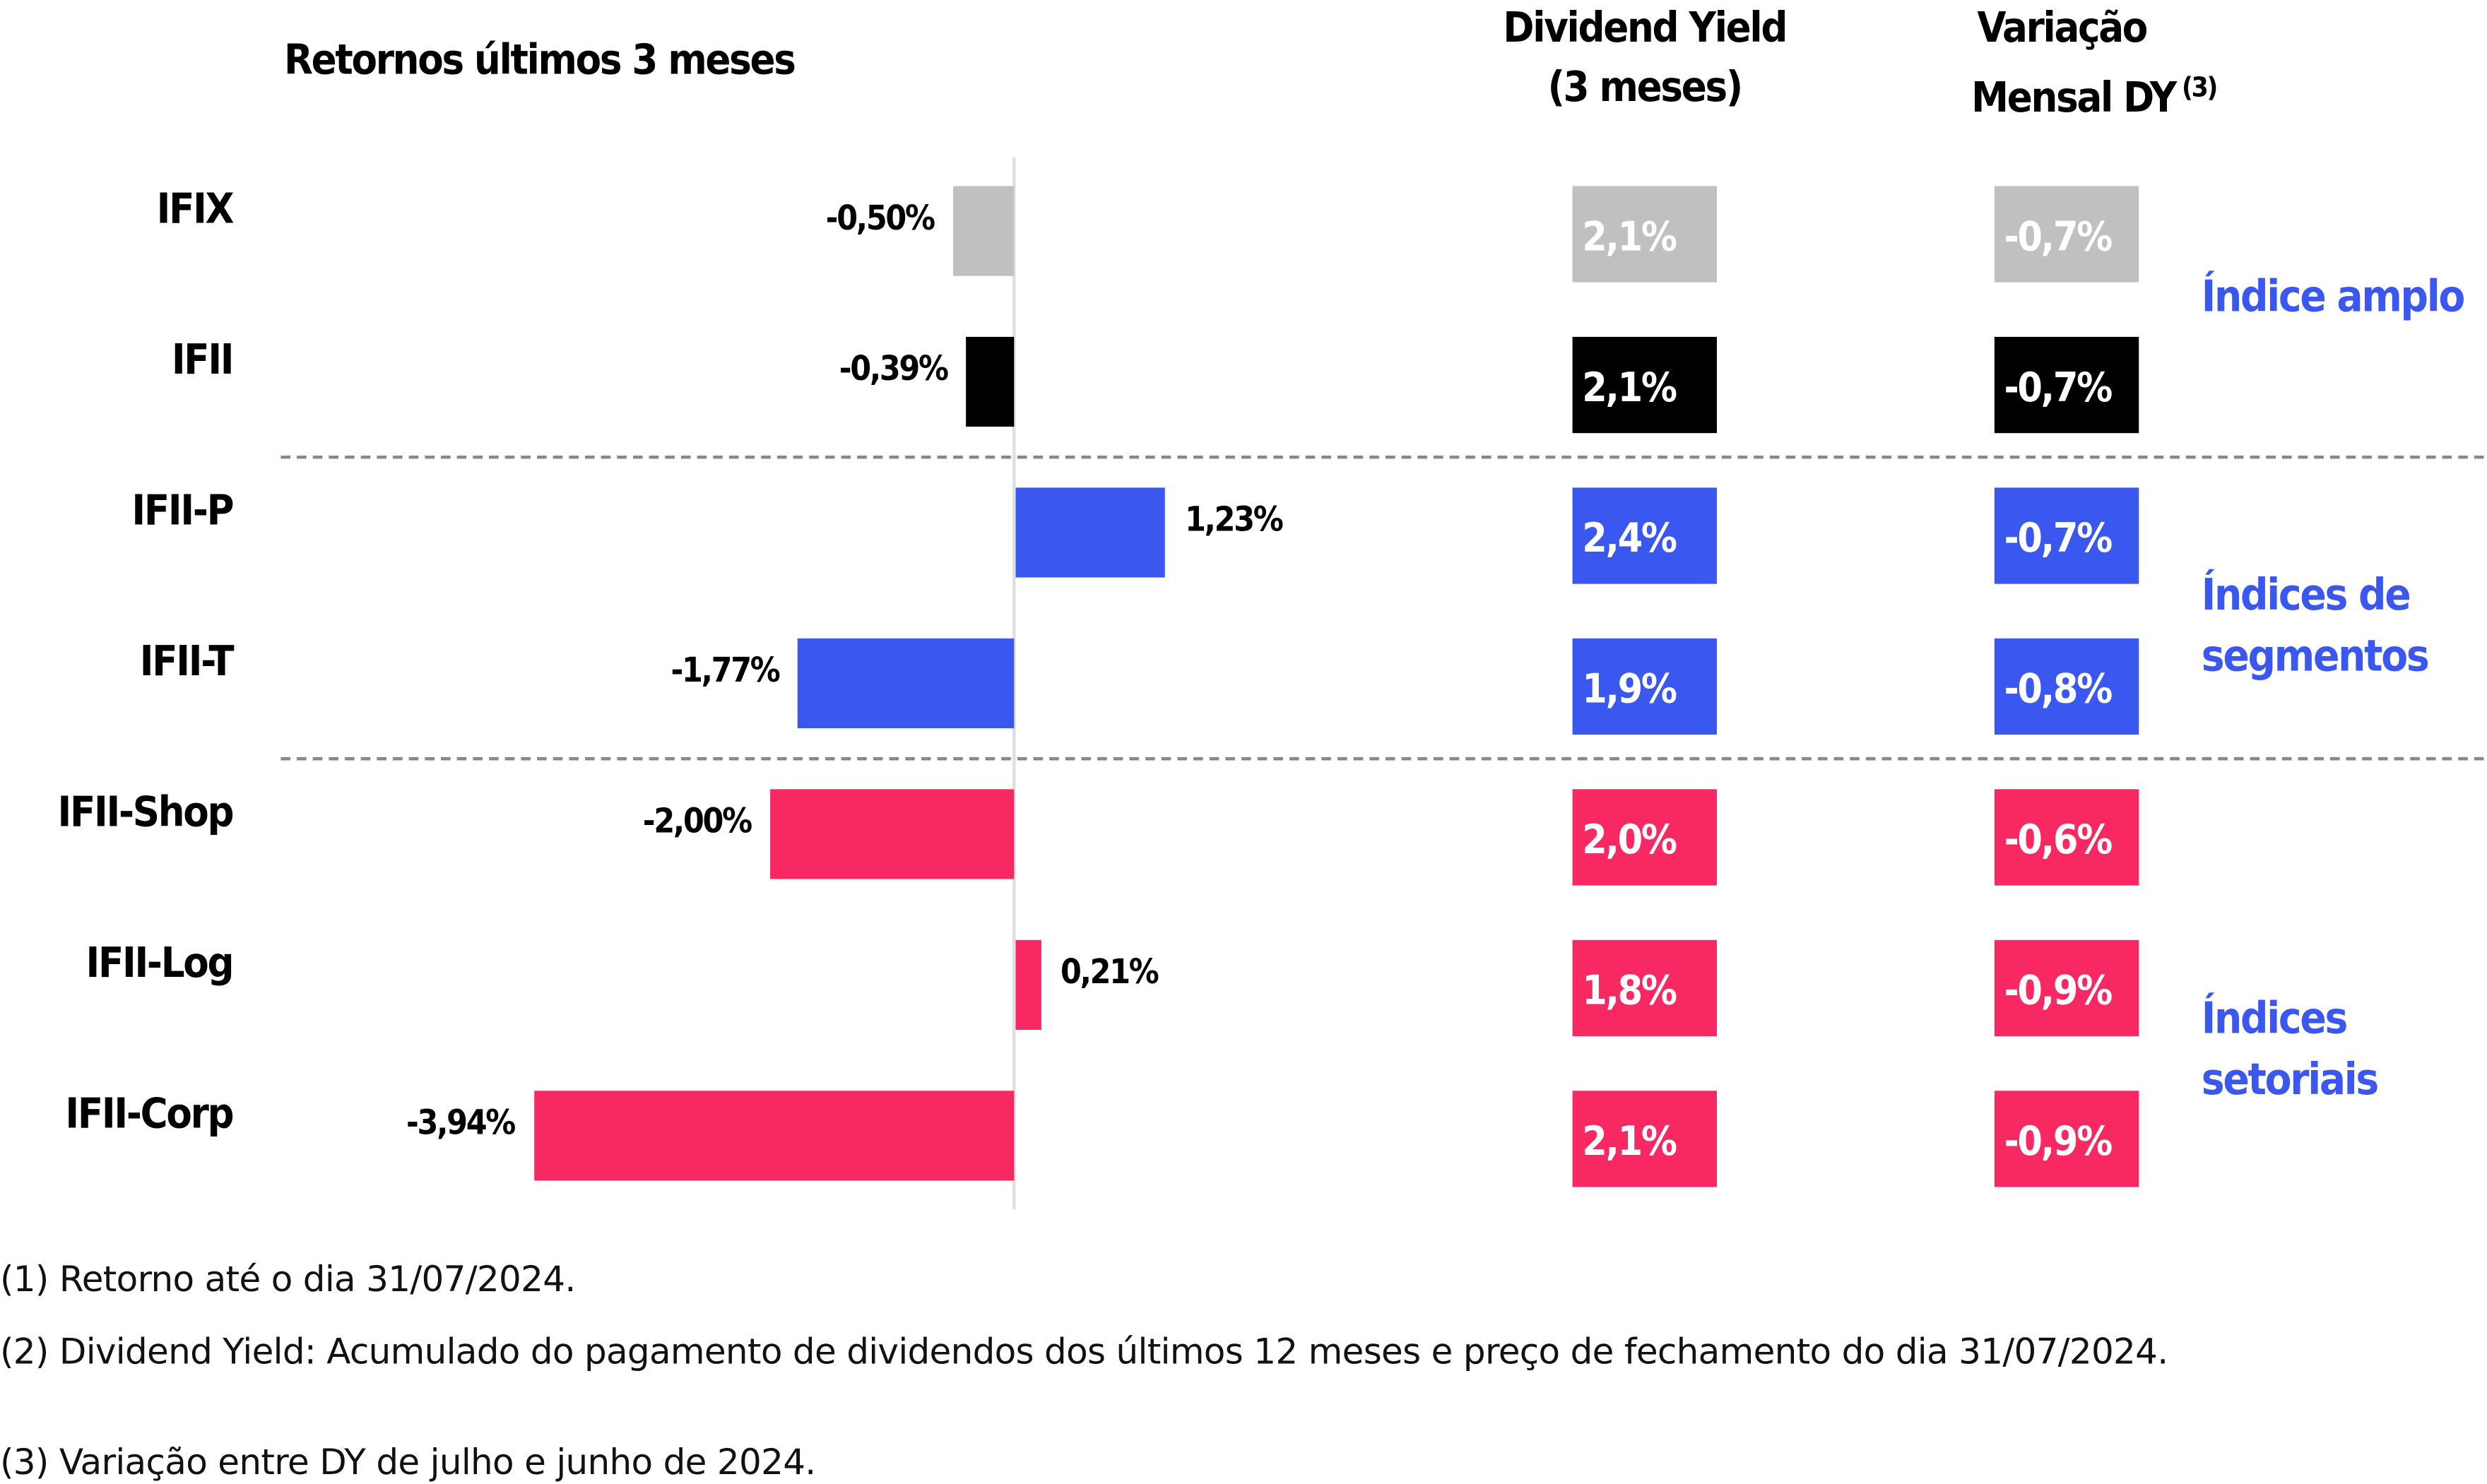 Image resolution: width=2487 pixels, height=1484 pixels. Describe the element at coordinates (187, 662) in the screenshot. I see `category-label: IFII-T` at that location.